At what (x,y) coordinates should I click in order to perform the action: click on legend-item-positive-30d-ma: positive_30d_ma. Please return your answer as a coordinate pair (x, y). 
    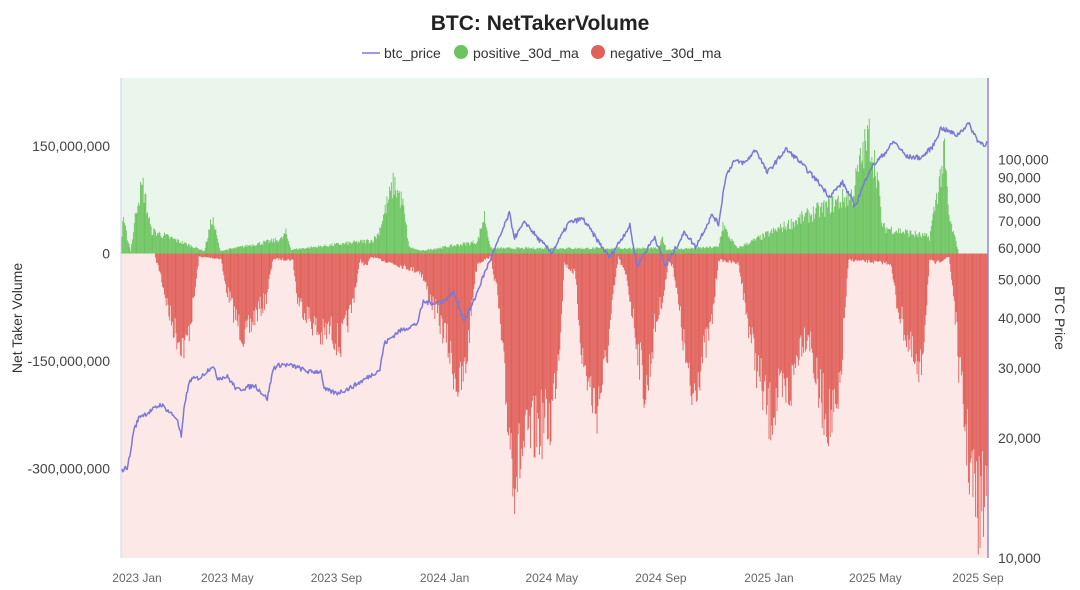
    Looking at the image, I should click on (516, 53).